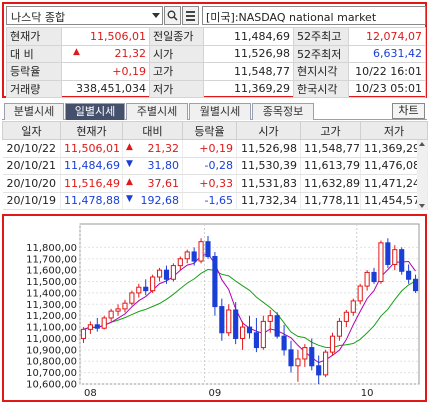 The height and width of the screenshot is (404, 429). What do you see at coordinates (34, 36) in the screenshot?
I see `quote-label: 현재가` at bounding box center [34, 36].